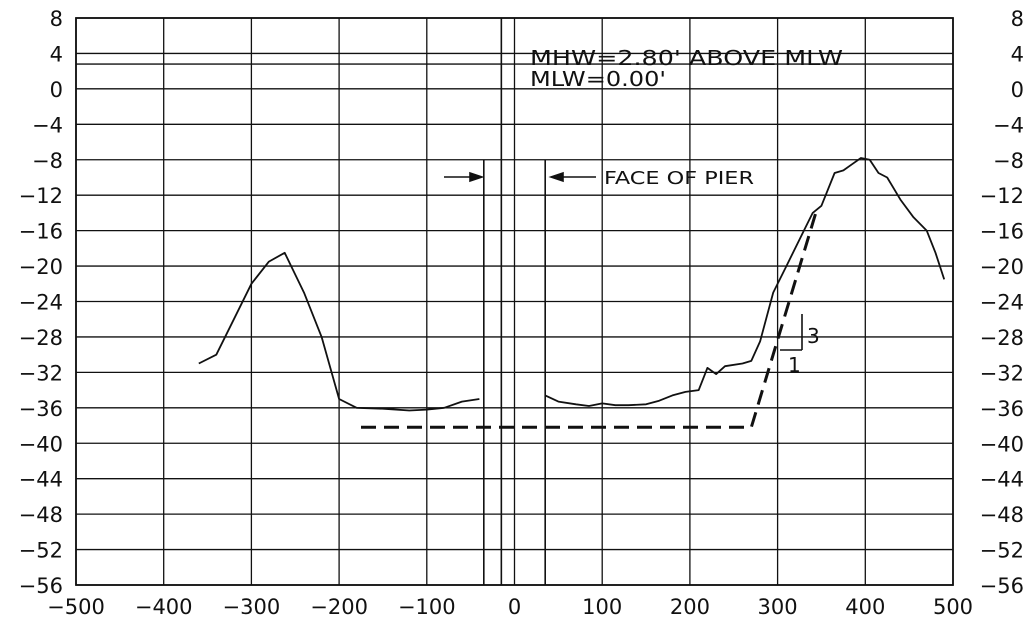 Image resolution: width=1029 pixels, height=629 pixels. What do you see at coordinates (339, 607) in the screenshot?
I see `x-tick-label-3: −200` at bounding box center [339, 607].